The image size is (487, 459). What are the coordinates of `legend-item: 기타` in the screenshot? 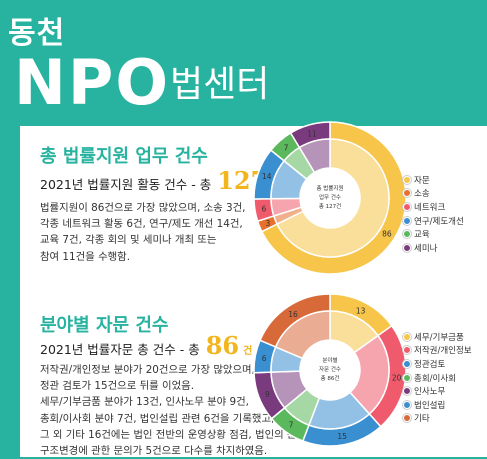 It's located at (437, 419).